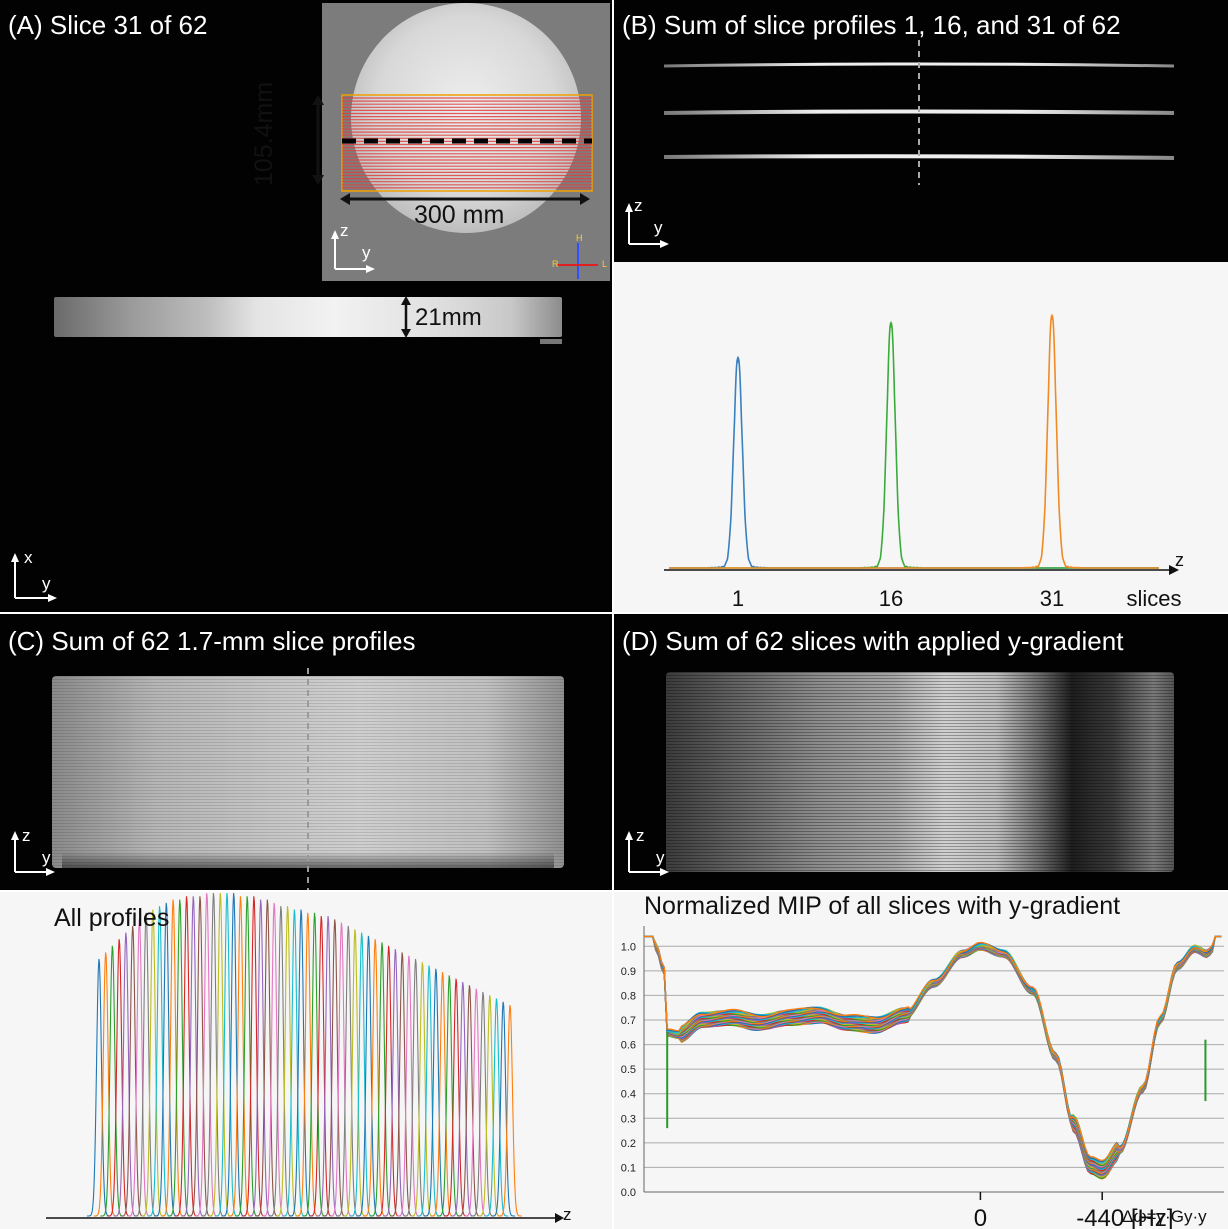 The width and height of the screenshot is (1228, 1229). What do you see at coordinates (306, 752) in the screenshot?
I see `panel-c: (C) Sum of 62 1.7-mm slice profiles z y` at bounding box center [306, 752].